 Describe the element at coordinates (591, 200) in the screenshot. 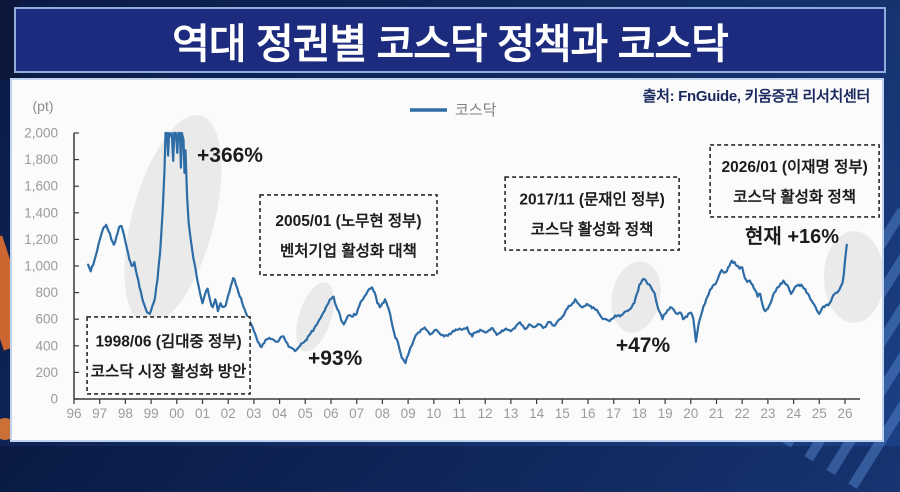

I see `policy-box-text: 2017/11 (문재인 정부)` at that location.